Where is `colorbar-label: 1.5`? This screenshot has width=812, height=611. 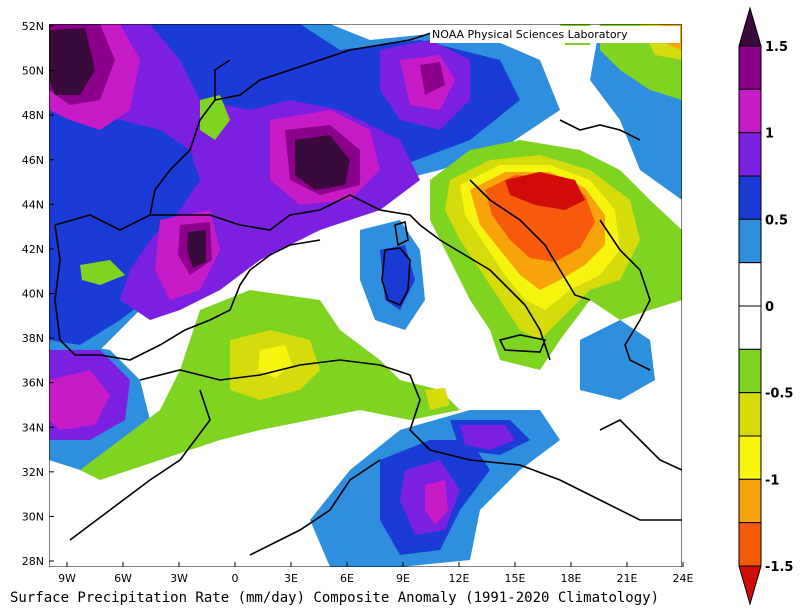 colorbar-label: 1.5 is located at coordinates (776, 47).